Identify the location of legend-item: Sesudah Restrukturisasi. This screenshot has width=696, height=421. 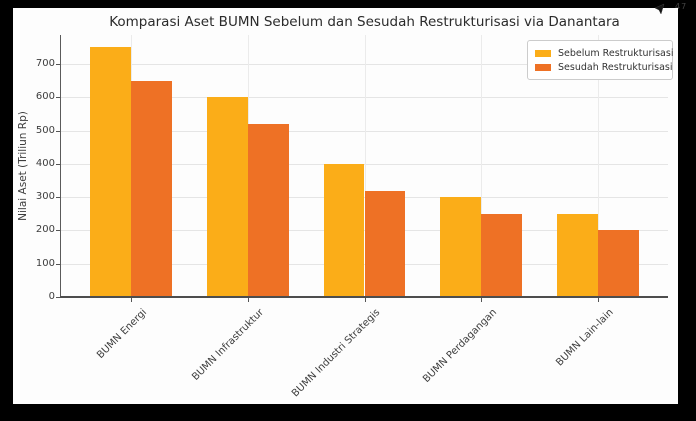
(604, 67).